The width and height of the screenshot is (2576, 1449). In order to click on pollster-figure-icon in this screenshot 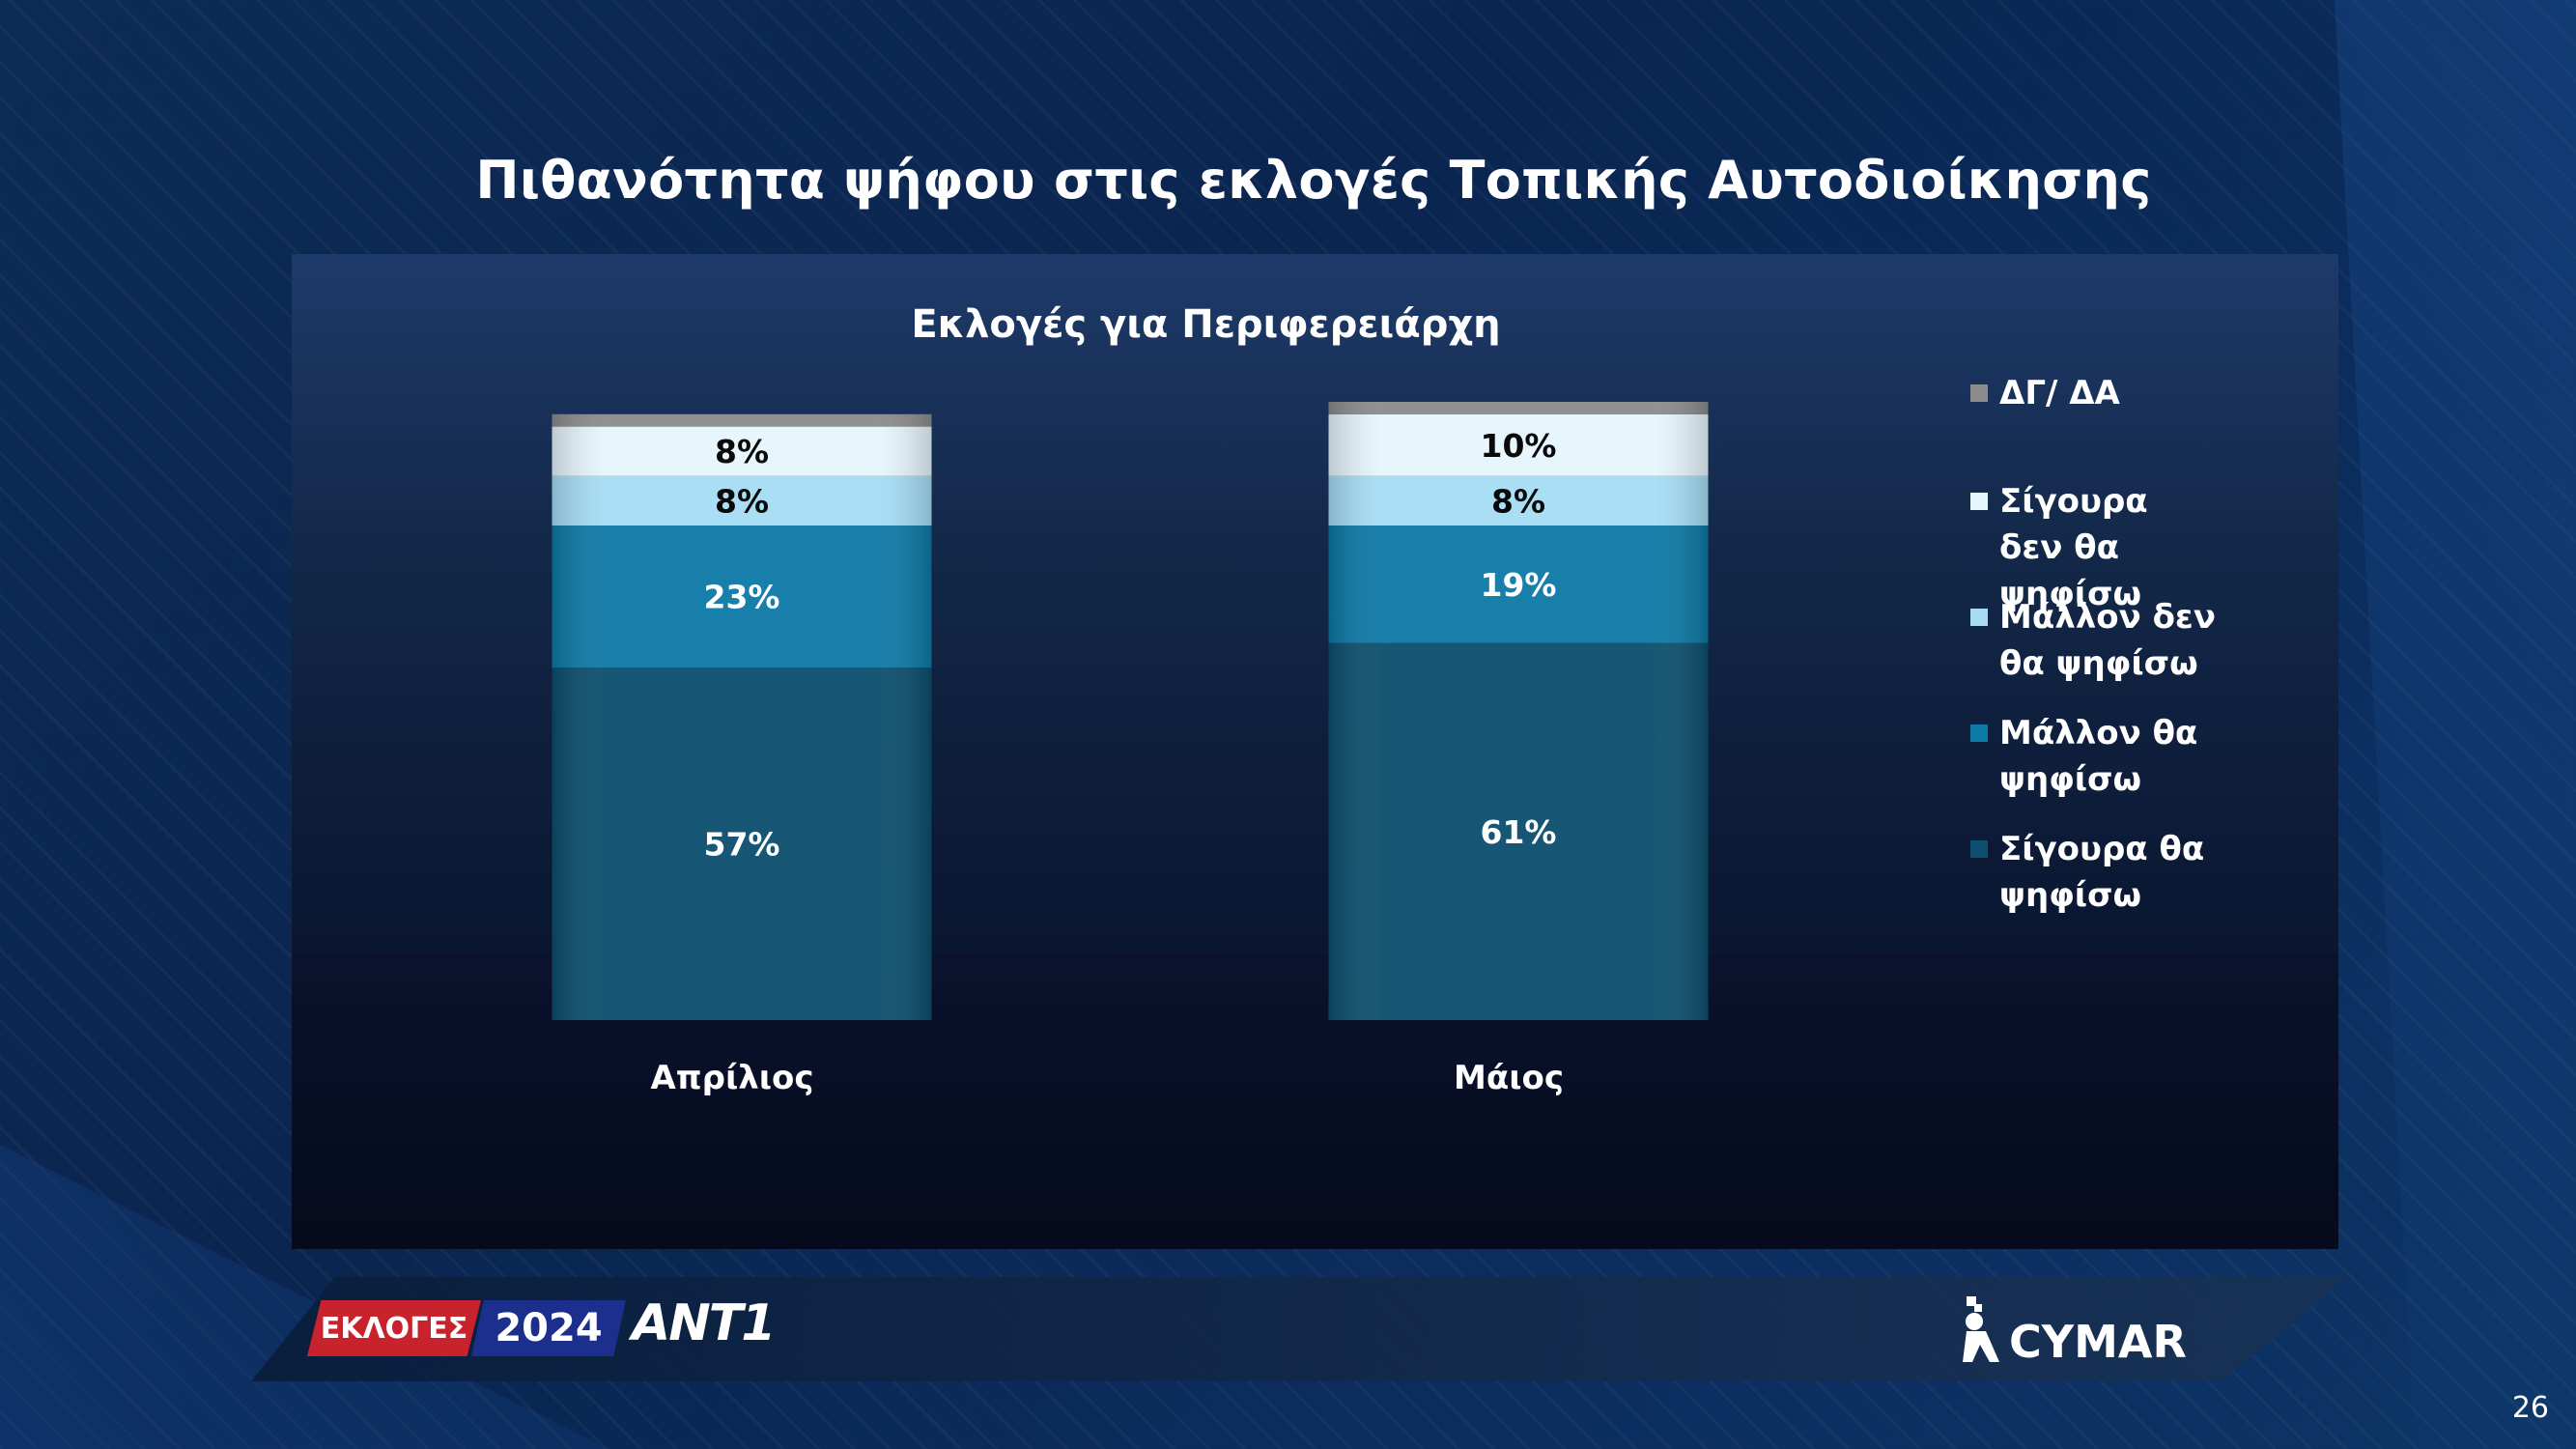, I will do `click(1981, 1329)`.